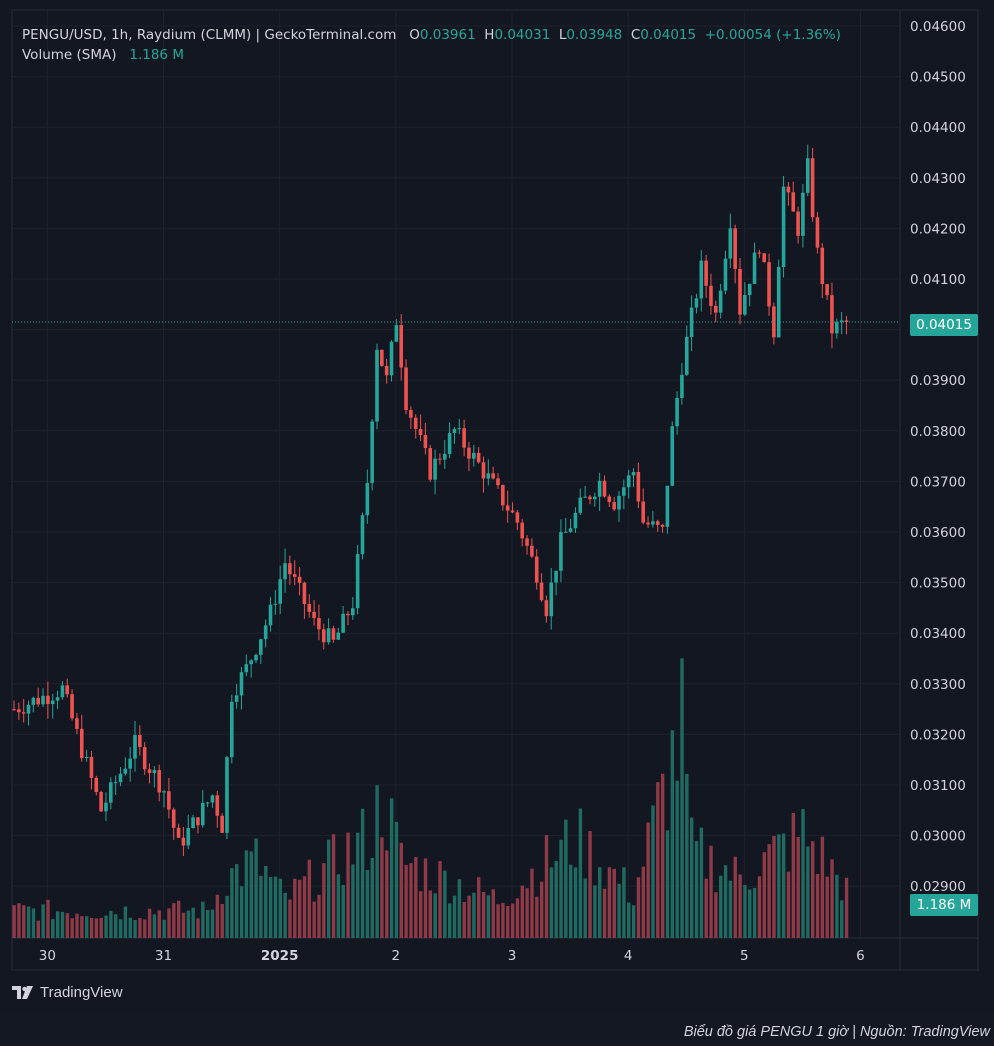  I want to click on x-tick-label: 31, so click(163, 956).